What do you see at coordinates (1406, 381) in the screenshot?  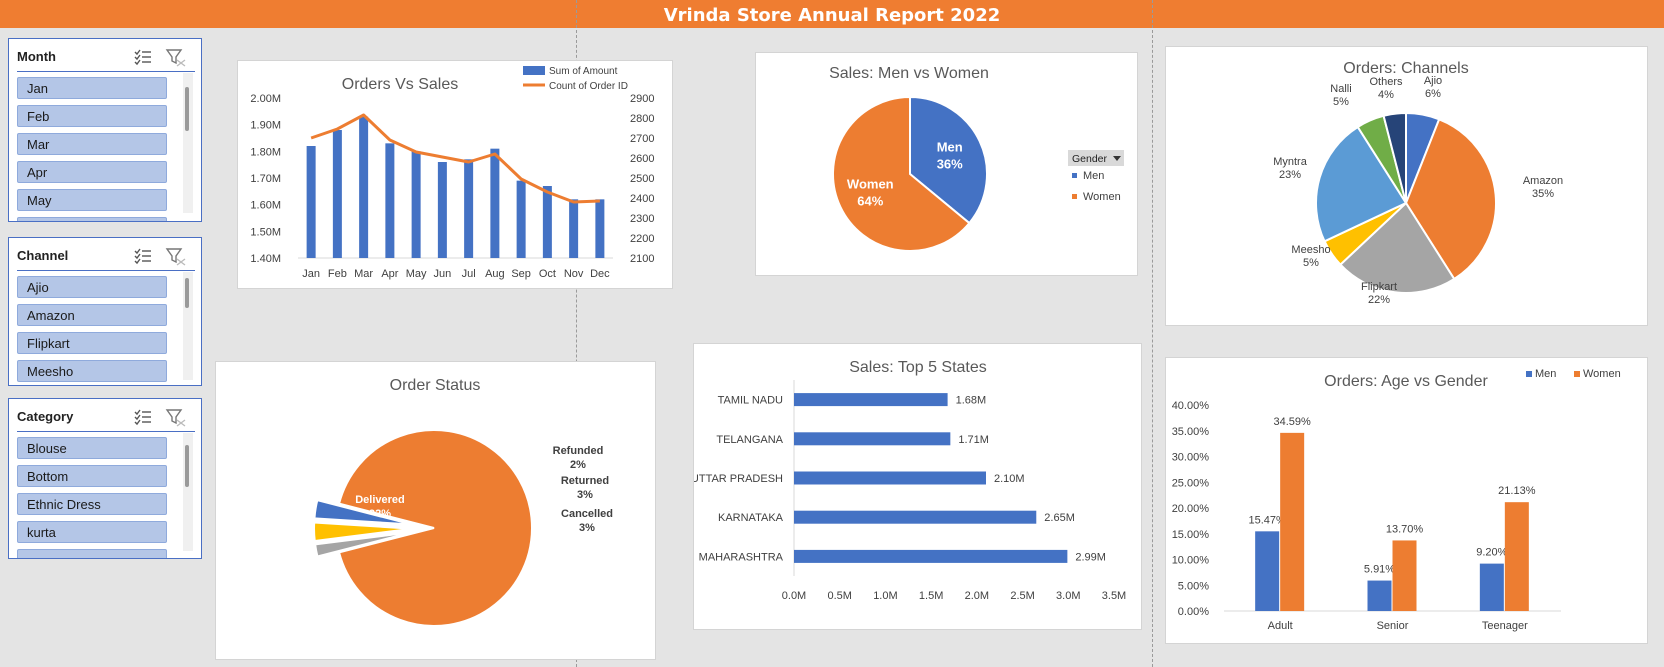 I see `chart-title: Orders: Age vs Gender` at bounding box center [1406, 381].